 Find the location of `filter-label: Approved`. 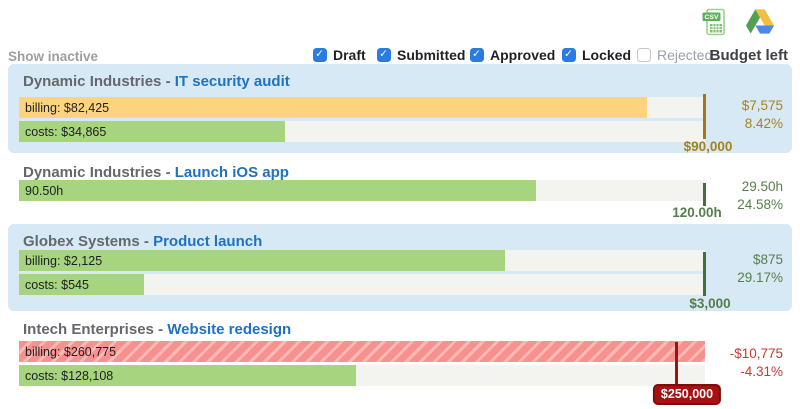

filter-label: Approved is located at coordinates (523, 55).